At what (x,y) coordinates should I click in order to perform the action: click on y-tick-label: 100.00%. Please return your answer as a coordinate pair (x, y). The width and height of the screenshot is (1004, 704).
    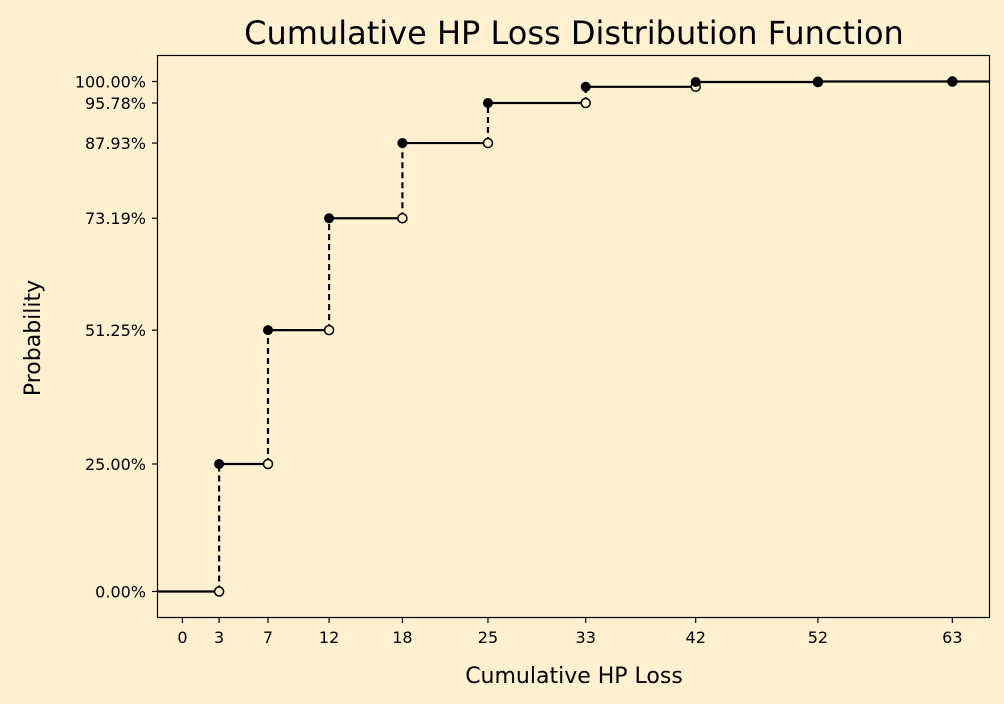
    Looking at the image, I should click on (110, 82).